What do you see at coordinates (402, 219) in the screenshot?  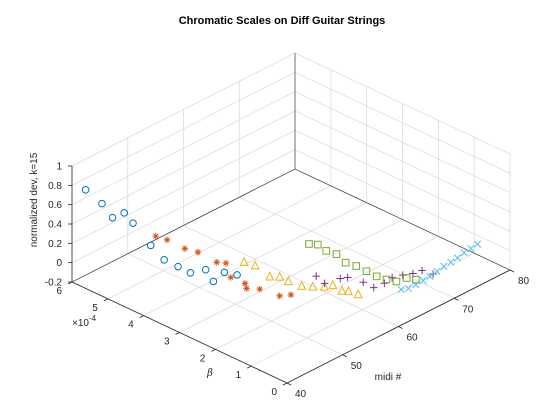 I see `box-edge` at bounding box center [402, 219].